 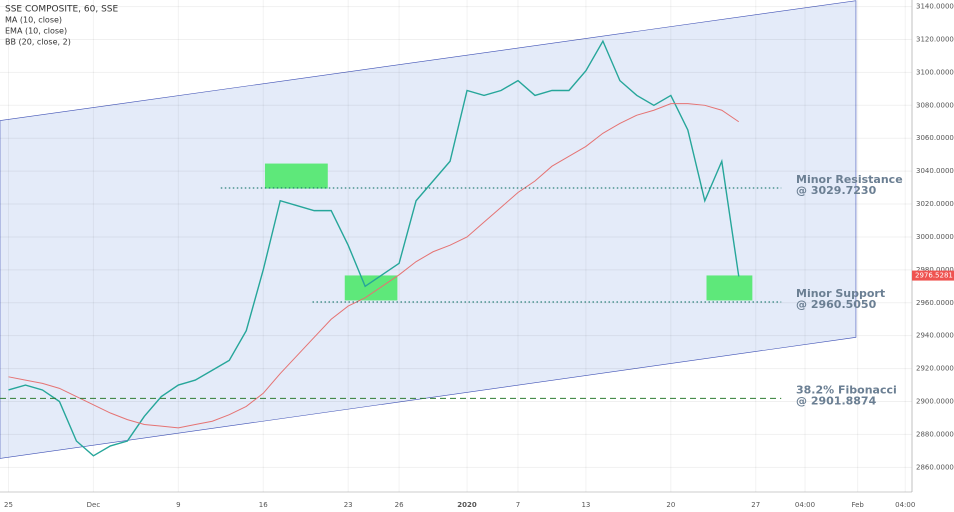 What do you see at coordinates (94, 505) in the screenshot?
I see `x-tick-label: Dec` at bounding box center [94, 505].